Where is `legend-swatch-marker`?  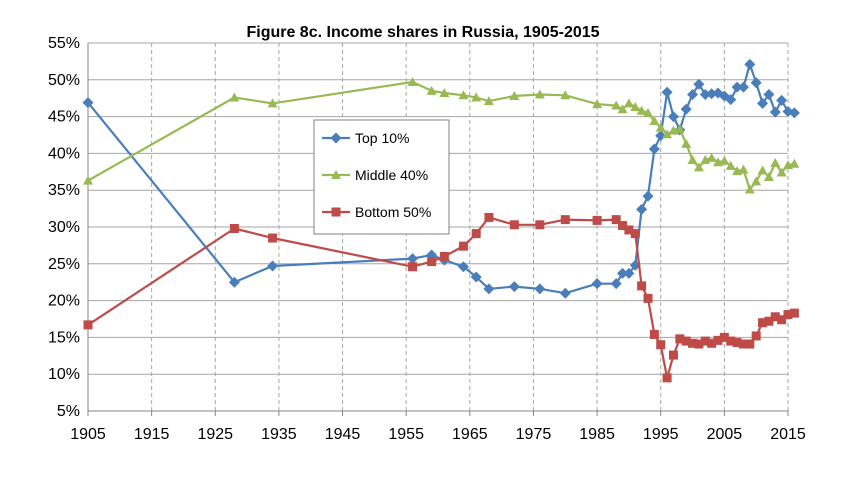
legend-swatch-marker is located at coordinates (336, 138).